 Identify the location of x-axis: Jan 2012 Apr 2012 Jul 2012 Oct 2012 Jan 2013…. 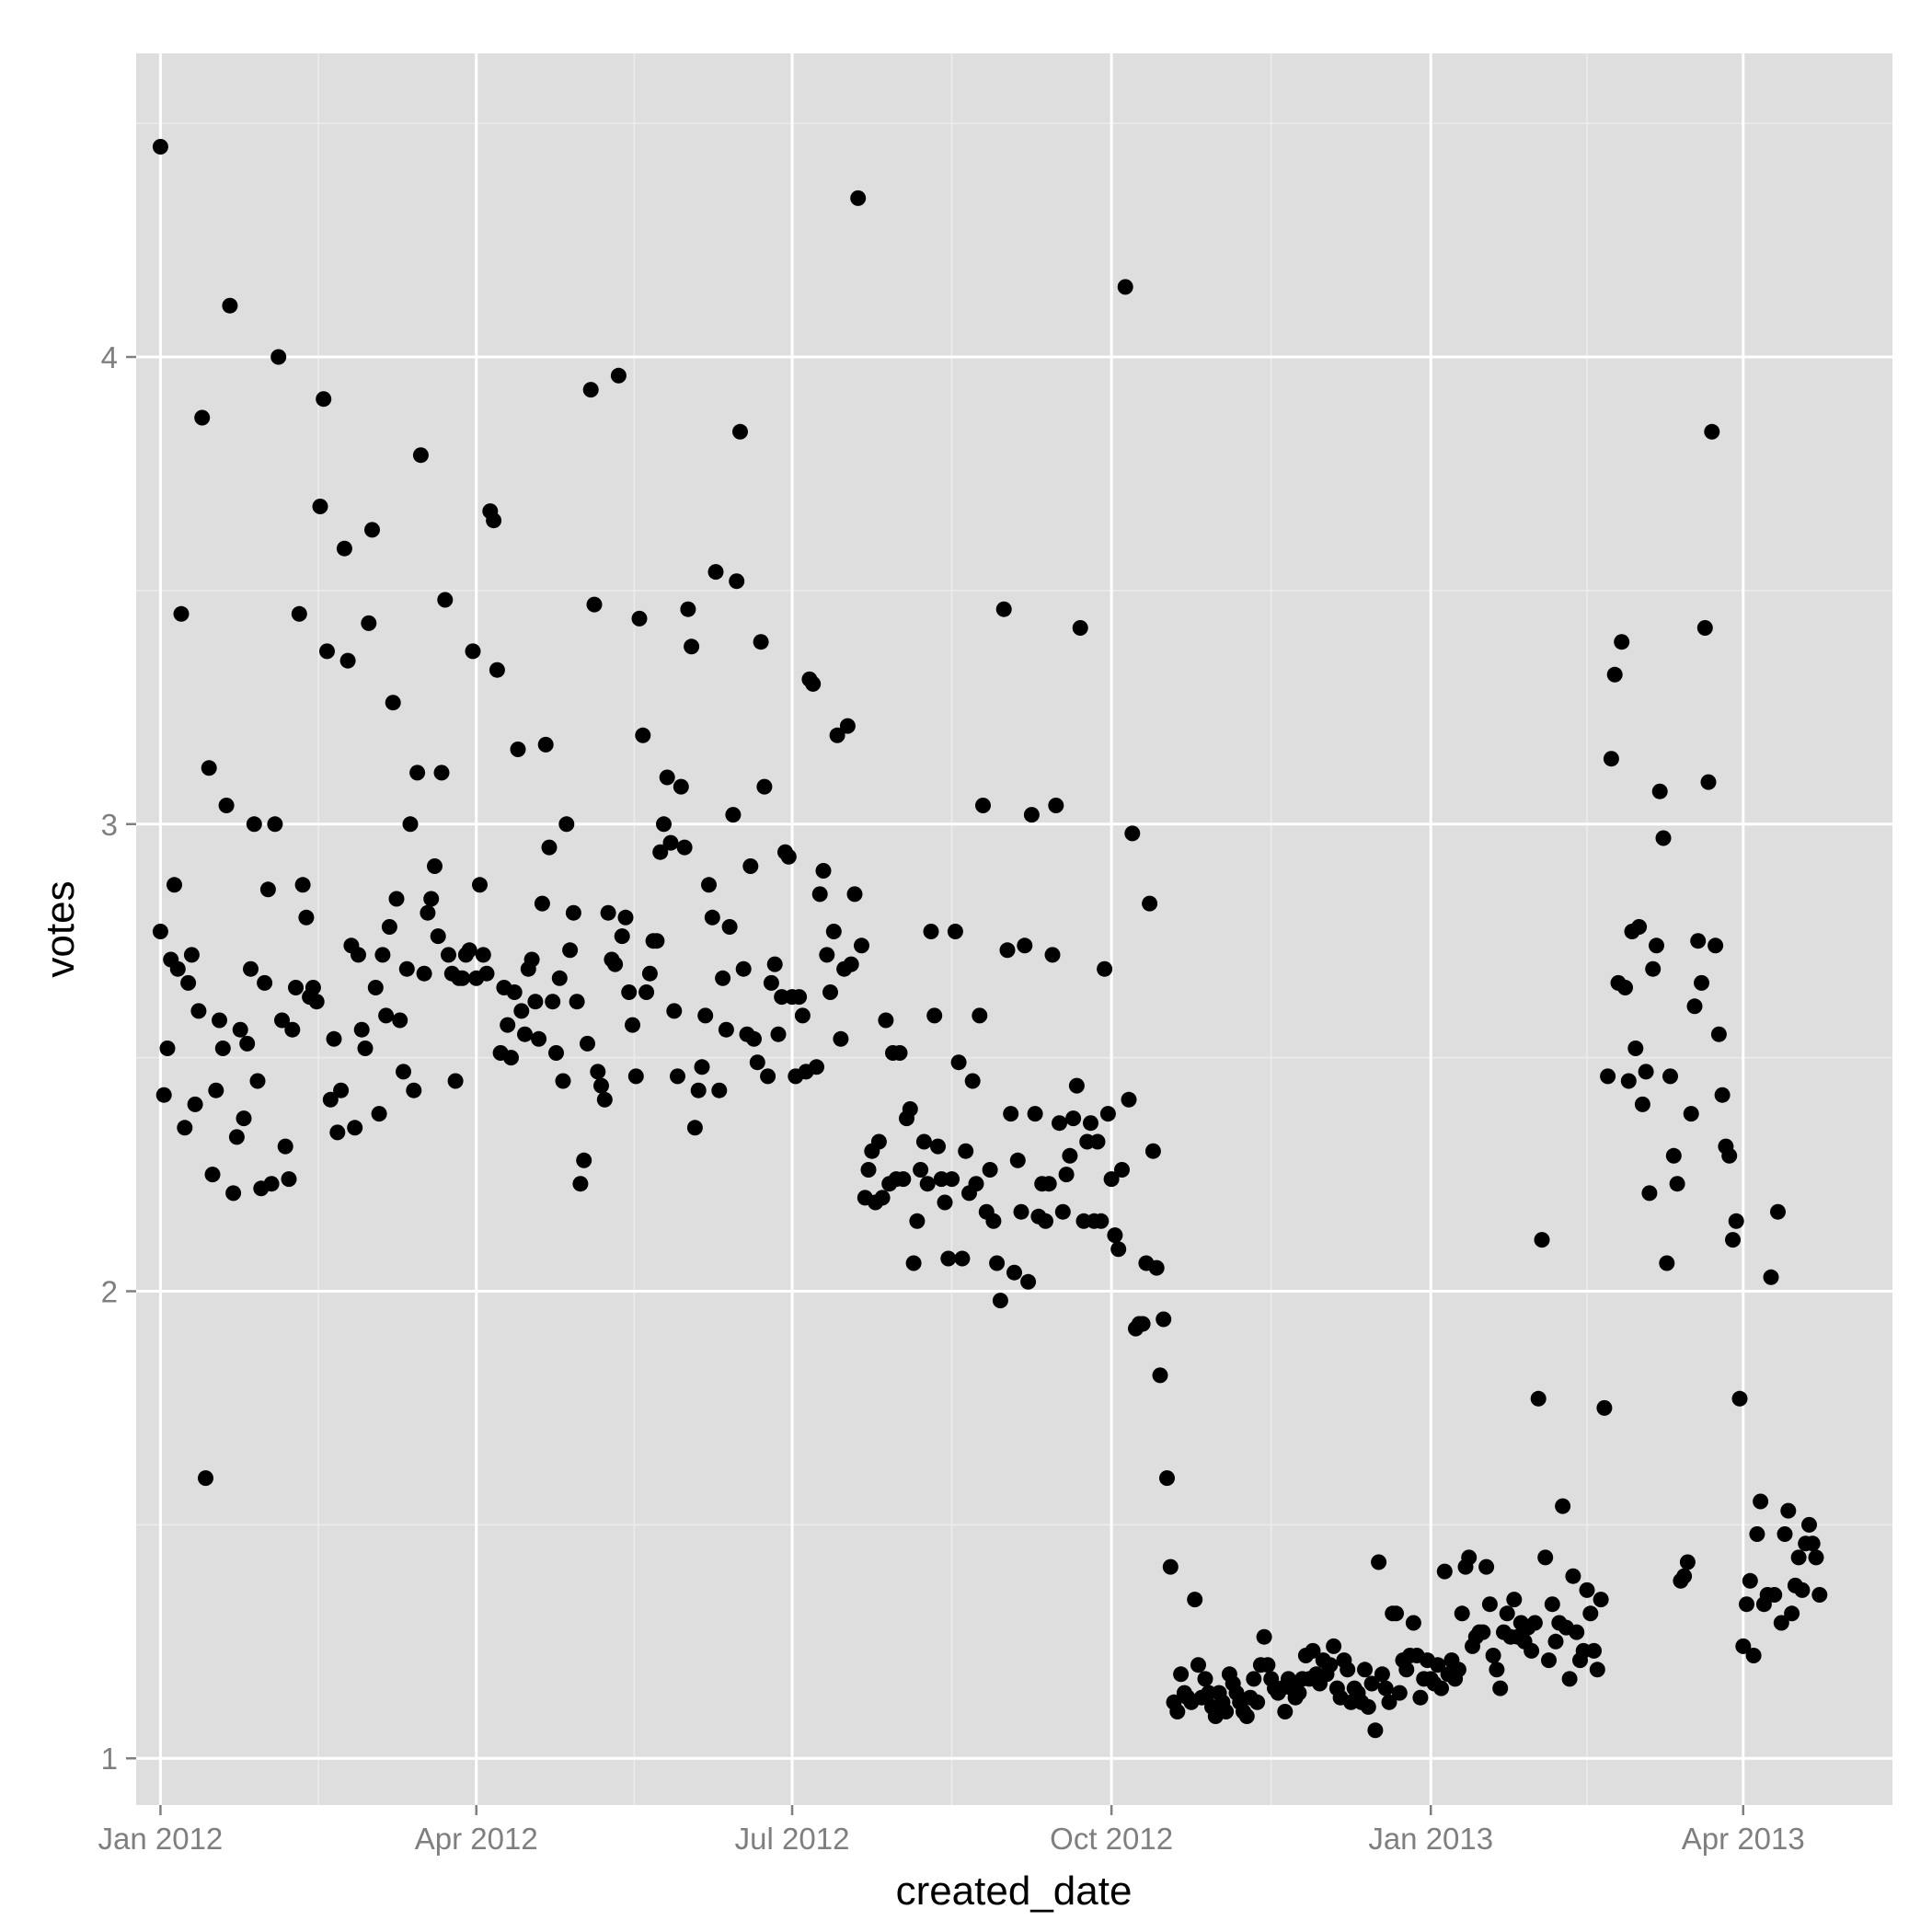
(951, 1830).